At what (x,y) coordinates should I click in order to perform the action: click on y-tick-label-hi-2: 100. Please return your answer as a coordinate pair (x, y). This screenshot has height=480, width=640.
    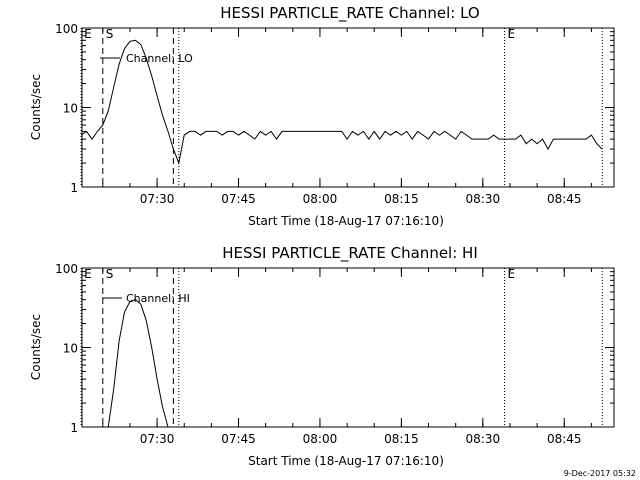
    Looking at the image, I should click on (66, 269).